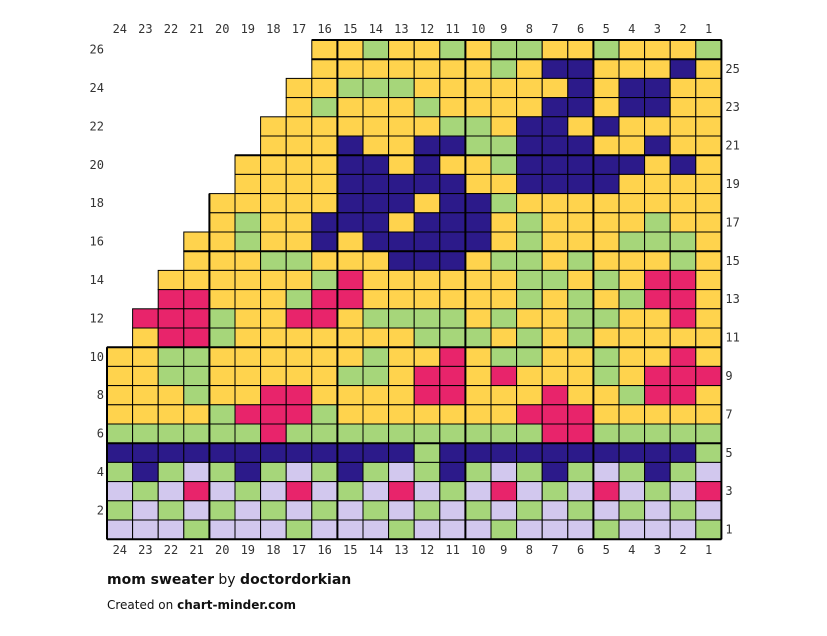 The height and width of the screenshot is (636, 827). I want to click on site-link: chart-minder.com, so click(236, 605).